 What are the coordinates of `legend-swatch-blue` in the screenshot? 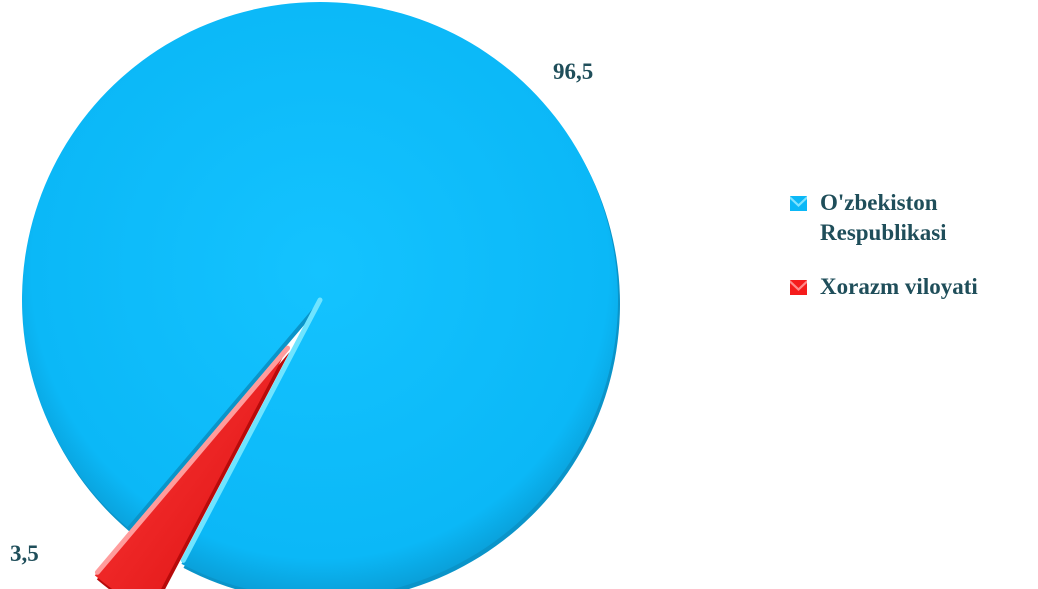 It's located at (798, 203).